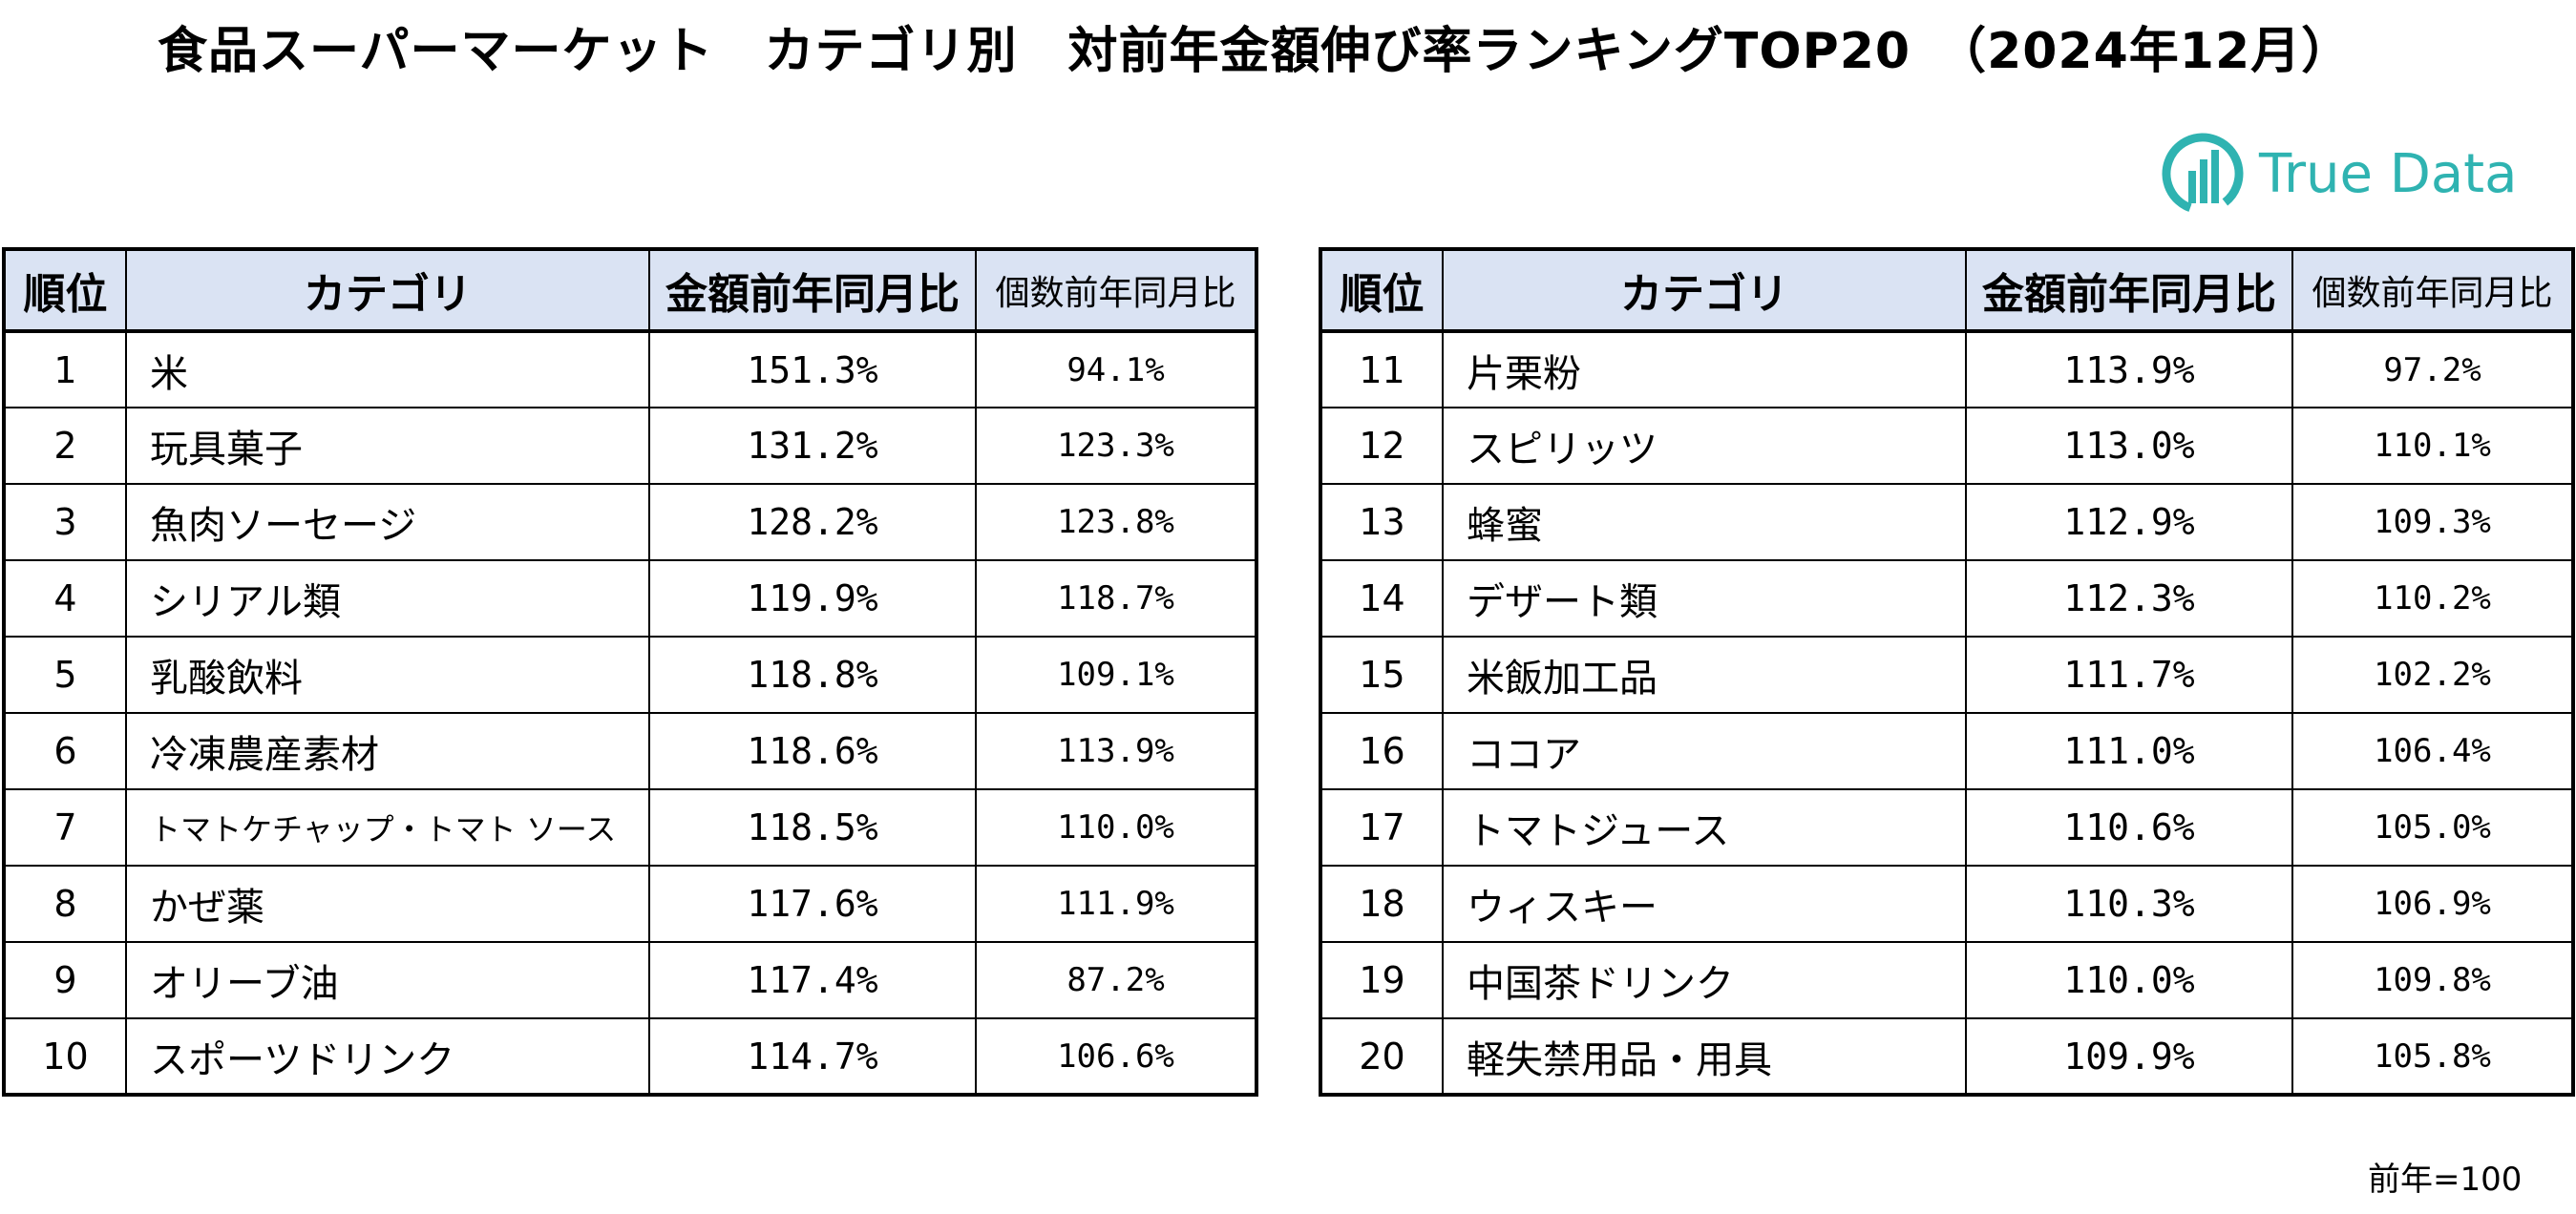 The height and width of the screenshot is (1214, 2576). I want to click on amount-cell: 151.3%, so click(812, 369).